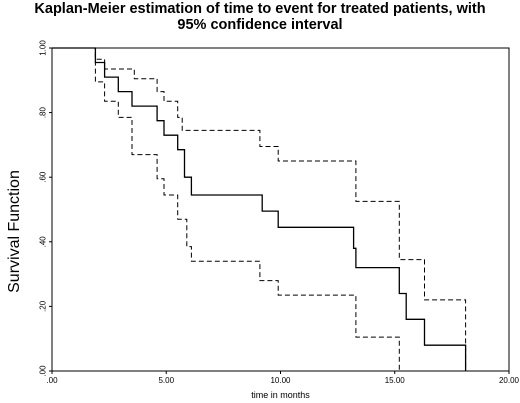 The height and width of the screenshot is (403, 520). What do you see at coordinates (14, 231) in the screenshot?
I see `y-axis-label: Survival Function` at bounding box center [14, 231].